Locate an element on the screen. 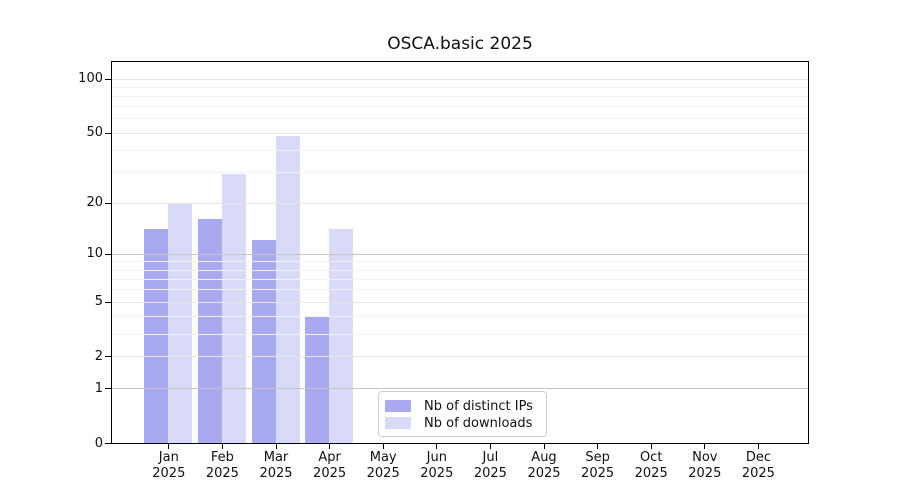 The height and width of the screenshot is (500, 900). bar-ips-jan is located at coordinates (156, 336).